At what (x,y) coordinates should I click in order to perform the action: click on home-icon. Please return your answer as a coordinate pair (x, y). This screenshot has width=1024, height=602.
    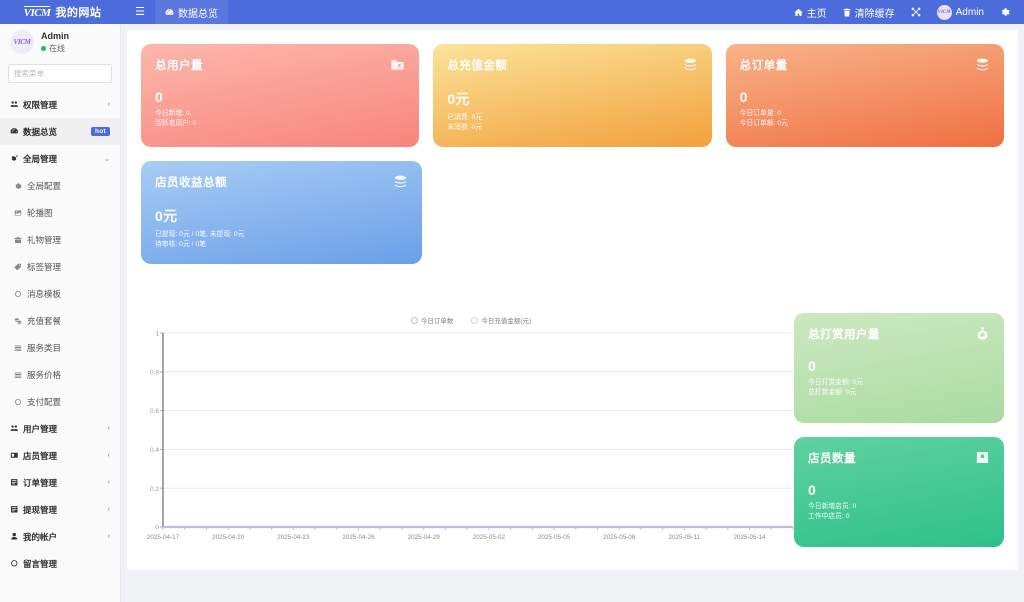
    Looking at the image, I should click on (798, 12).